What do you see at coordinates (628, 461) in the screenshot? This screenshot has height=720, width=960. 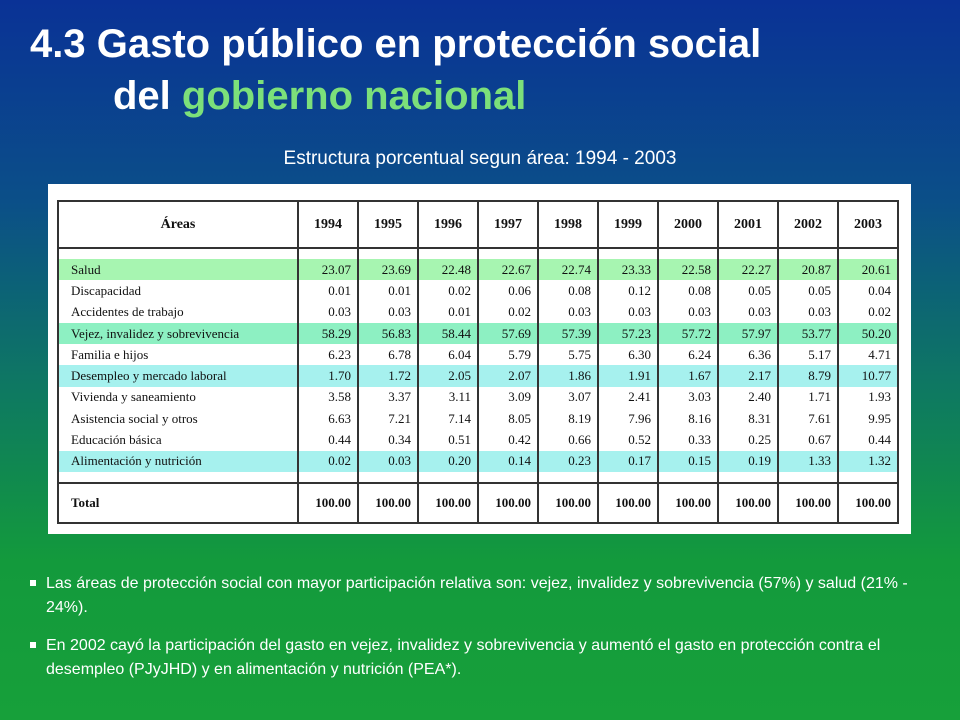 I see `table-cell: 0.17` at bounding box center [628, 461].